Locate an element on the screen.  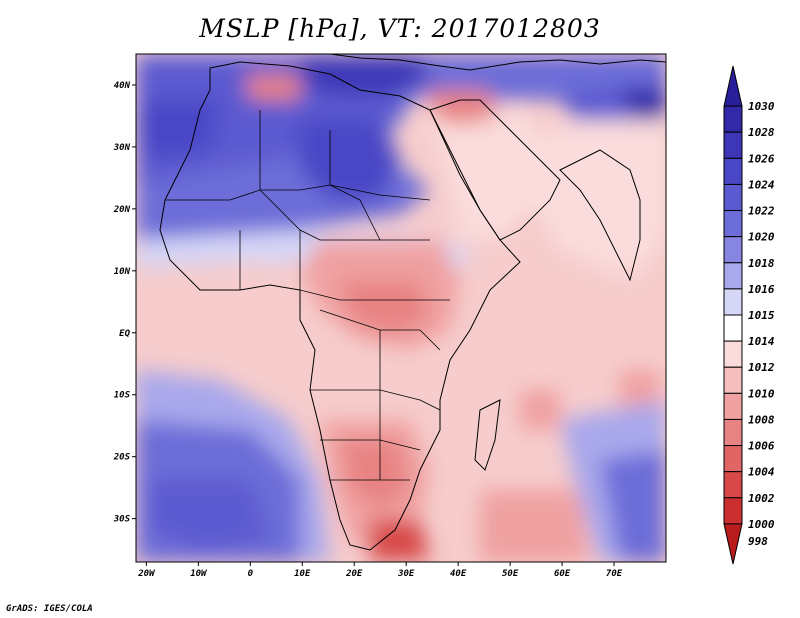
lon-tick-label: 30E is located at coordinates (406, 574).